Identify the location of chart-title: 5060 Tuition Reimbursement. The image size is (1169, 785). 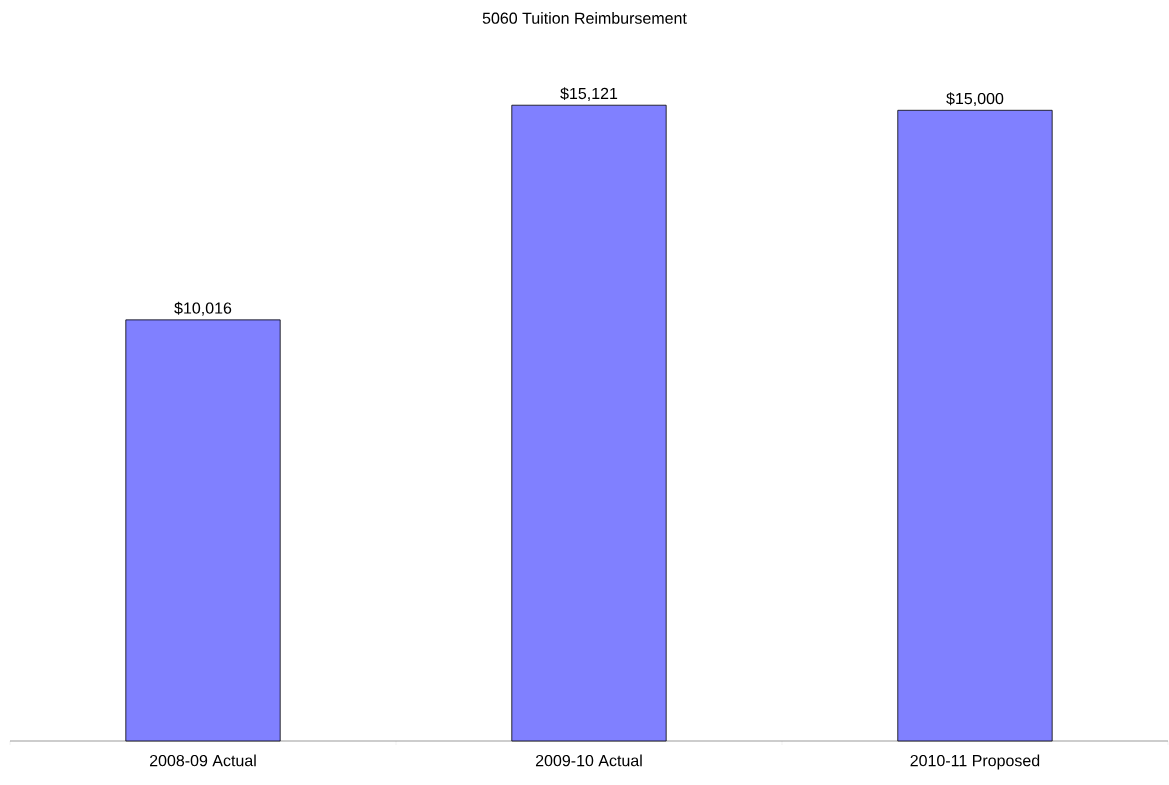
(584, 18).